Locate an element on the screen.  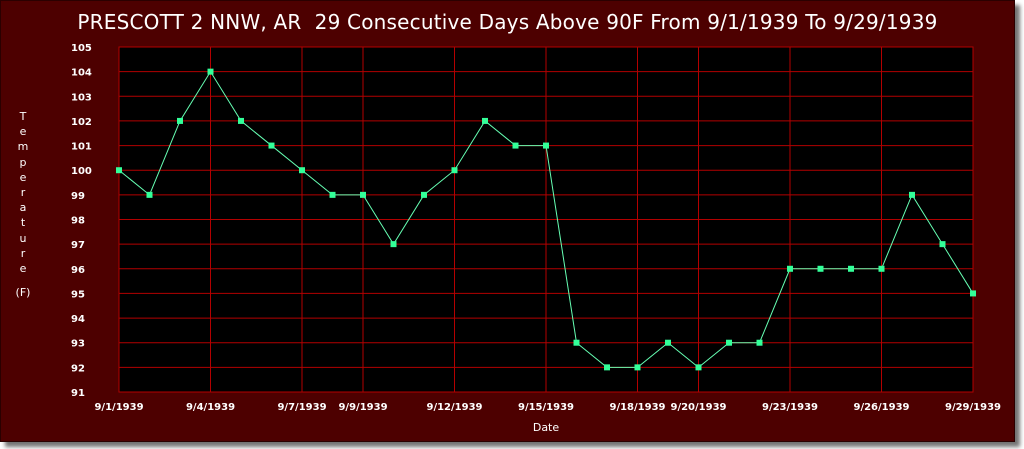
x-tick-label: 9/26/1939 is located at coordinates (881, 407).